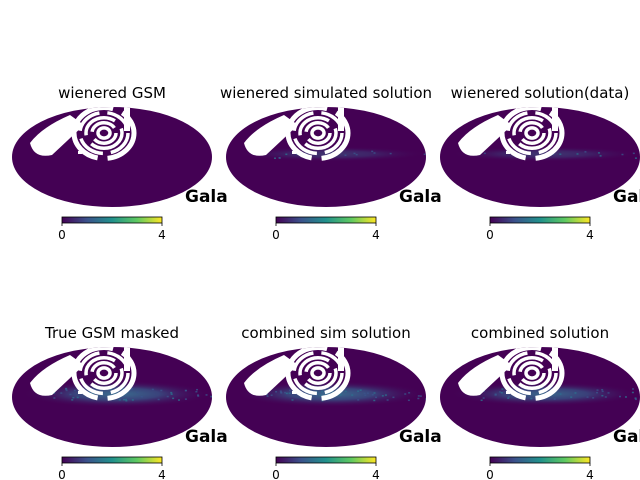 The height and width of the screenshot is (480, 640). Describe the element at coordinates (540, 402) in the screenshot. I see `map-panel-6: combined solution Gala 0 4` at that location.